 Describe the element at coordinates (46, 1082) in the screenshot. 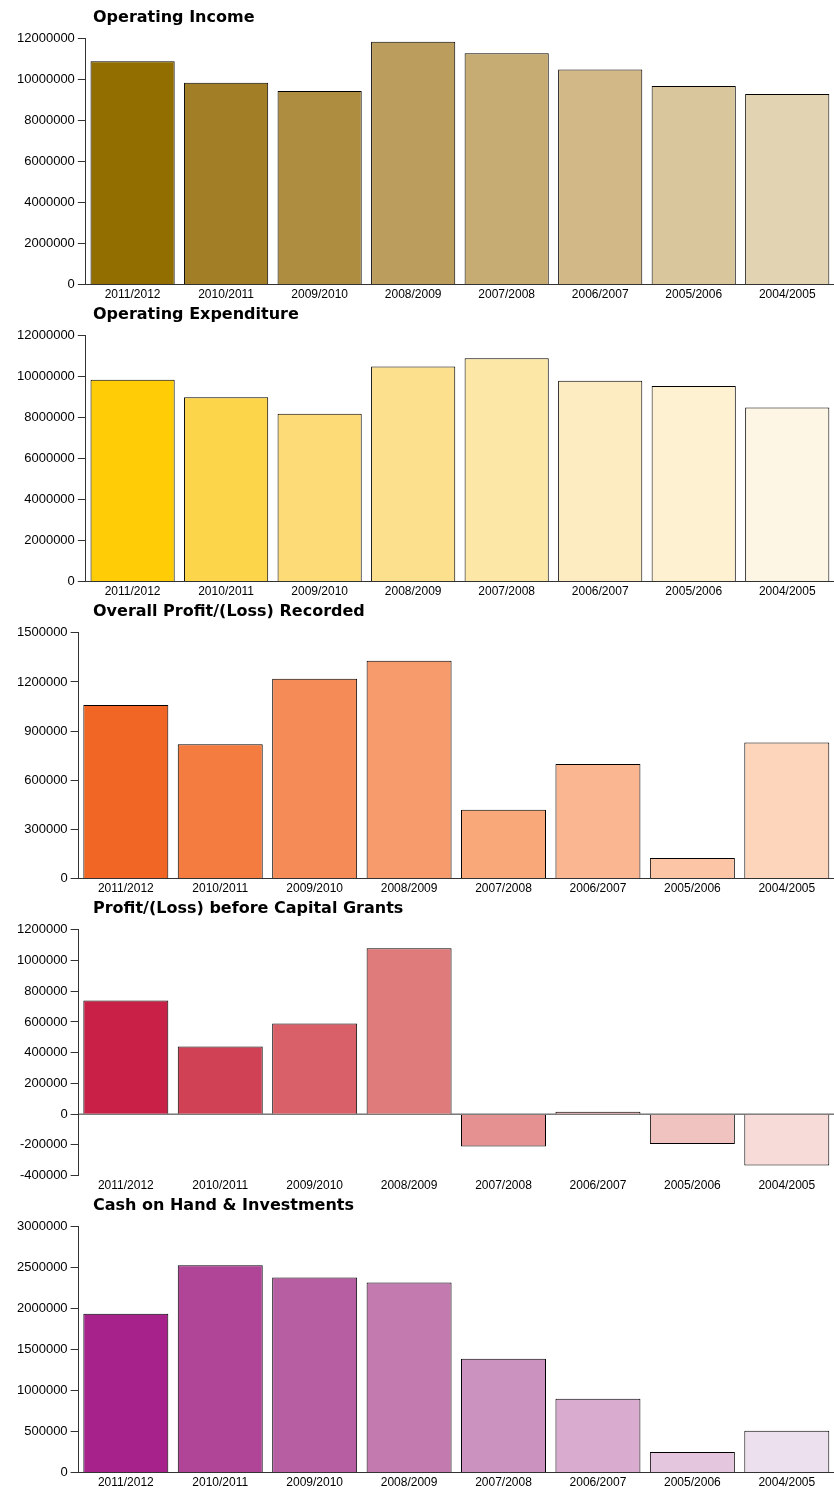

I see `y-tick-label: 200000` at that location.